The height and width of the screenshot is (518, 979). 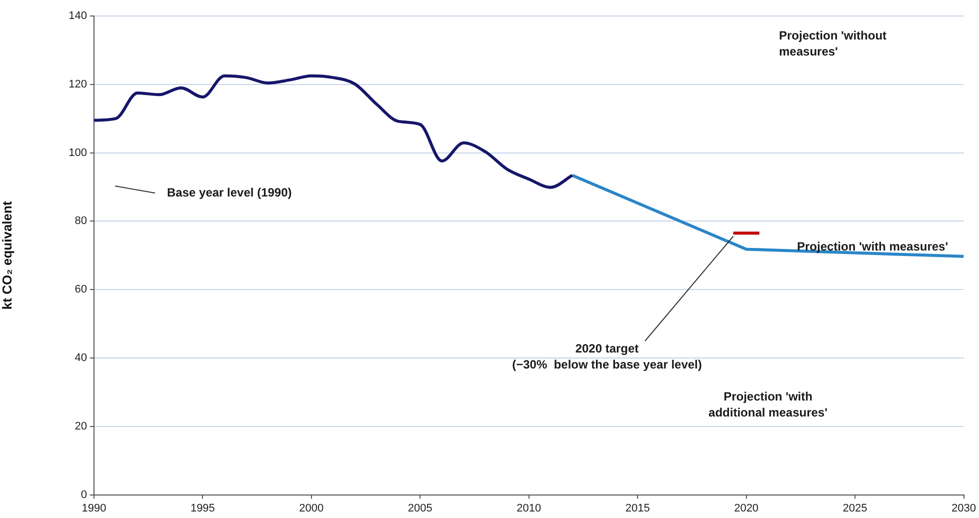 I want to click on x-tick-label: 2020, so click(x=746, y=508).